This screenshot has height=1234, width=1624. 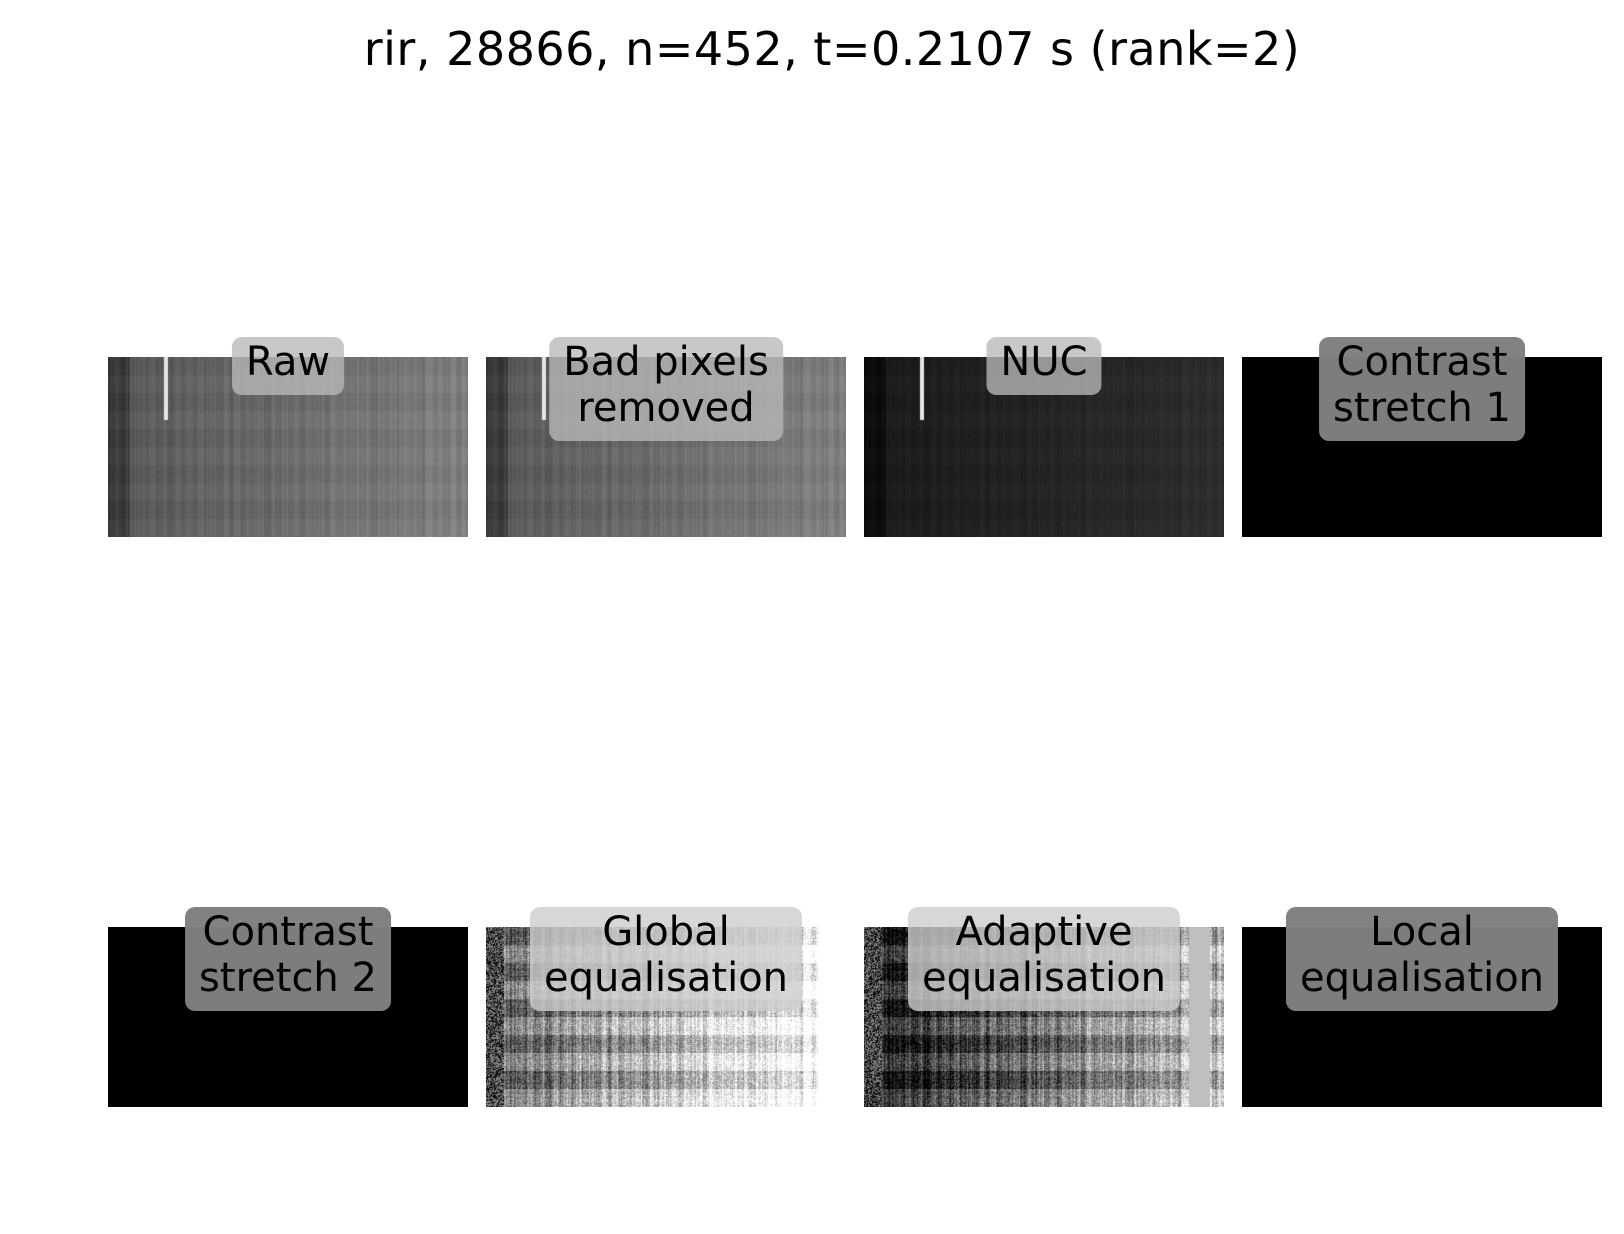 I want to click on panel-contrast-stretch-1: Contrast stretch 1, so click(x=1422, y=437).